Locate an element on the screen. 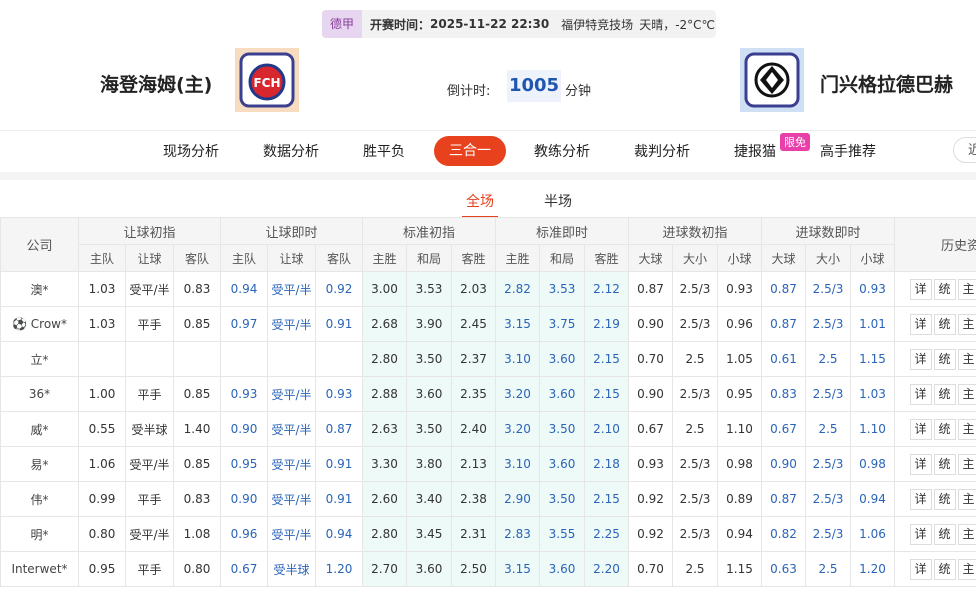  extra-button: 近 is located at coordinates (964, 150).